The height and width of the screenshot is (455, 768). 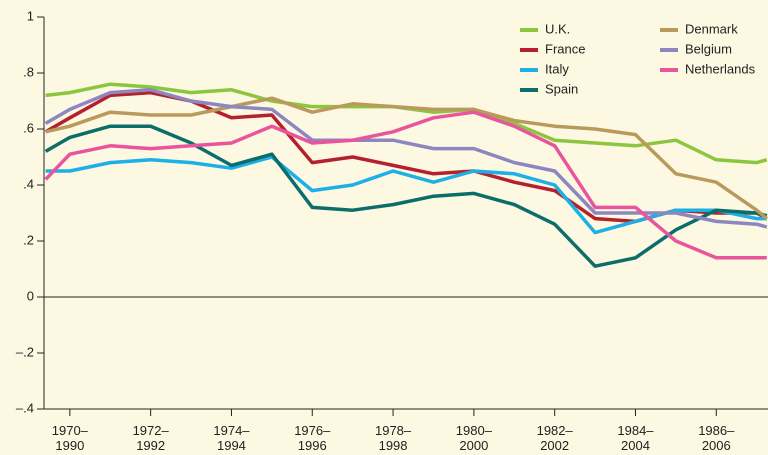 What do you see at coordinates (28, 239) in the screenshot?
I see `y-tick-label: .2` at bounding box center [28, 239].